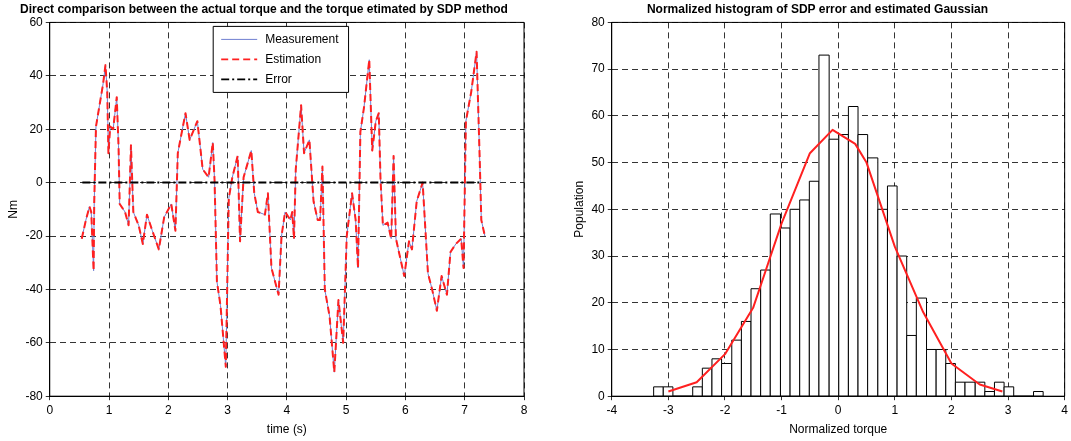 The height and width of the screenshot is (441, 1071). Describe the element at coordinates (264, 8) in the screenshot. I see `chart-title: Direct comparison between the actual torque and the torque etimated by SDP method` at that location.